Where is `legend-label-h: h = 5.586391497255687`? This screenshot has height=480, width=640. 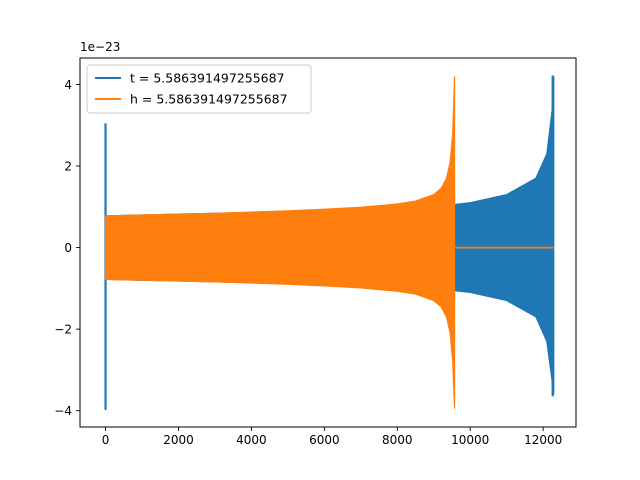
legend-label-h: h = 5.586391497255687 is located at coordinates (209, 99).